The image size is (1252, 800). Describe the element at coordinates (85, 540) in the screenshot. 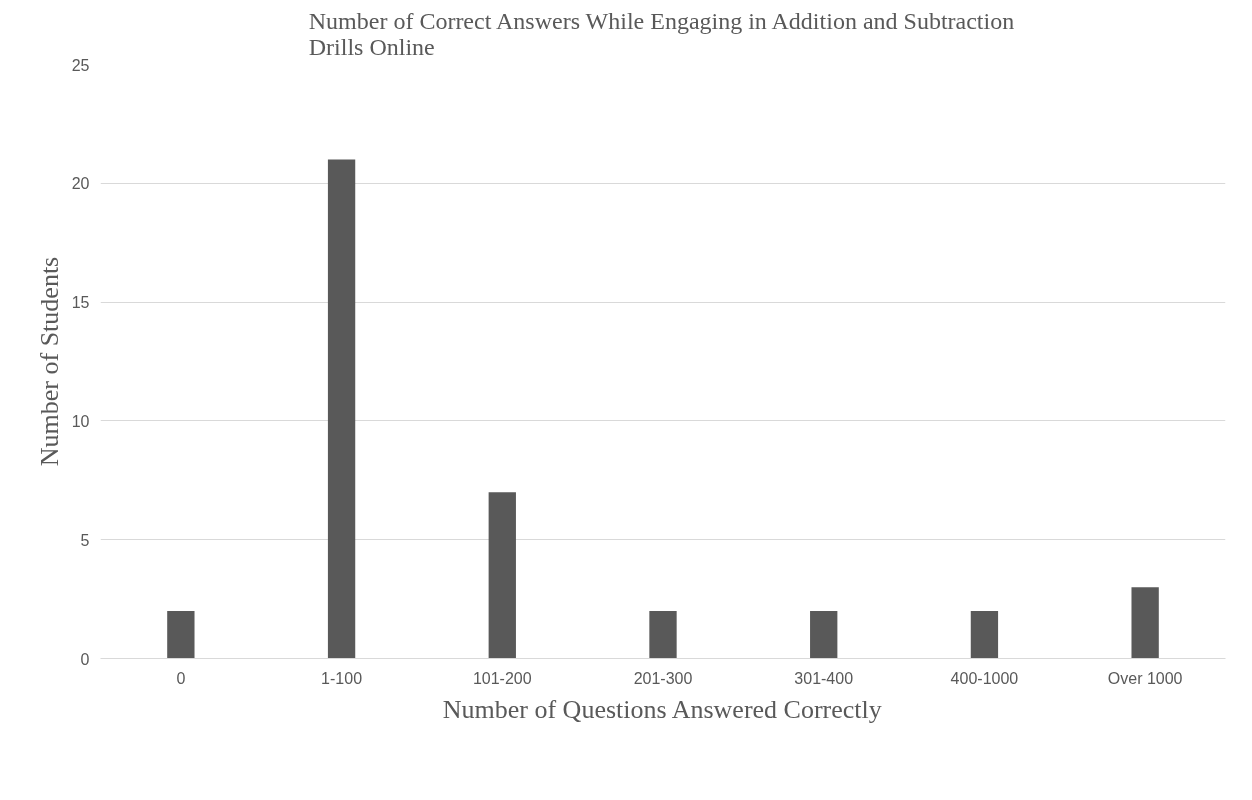

I see `y-tick-label: 5` at that location.